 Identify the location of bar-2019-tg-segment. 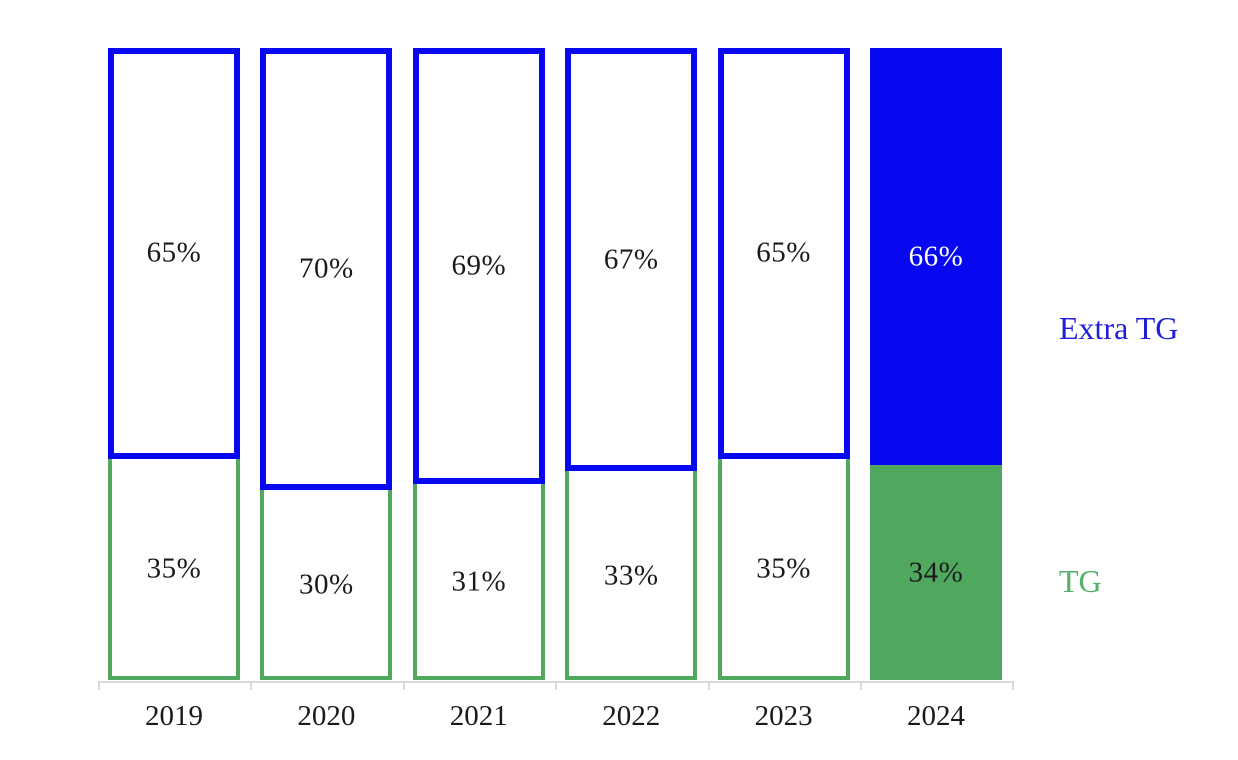
(174, 569).